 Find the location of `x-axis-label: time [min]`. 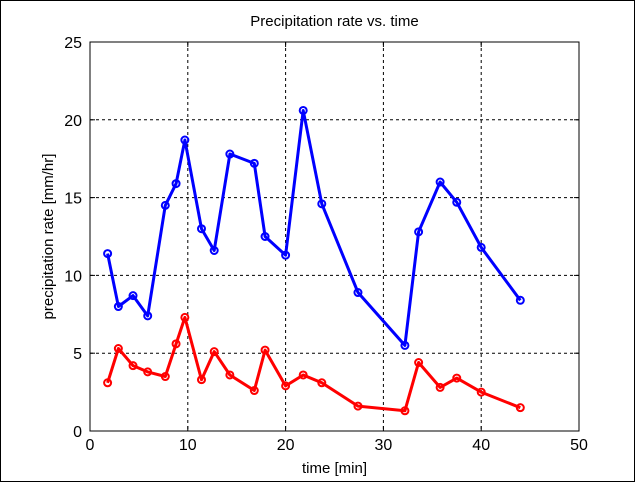

x-axis-label: time [min] is located at coordinates (334, 468).